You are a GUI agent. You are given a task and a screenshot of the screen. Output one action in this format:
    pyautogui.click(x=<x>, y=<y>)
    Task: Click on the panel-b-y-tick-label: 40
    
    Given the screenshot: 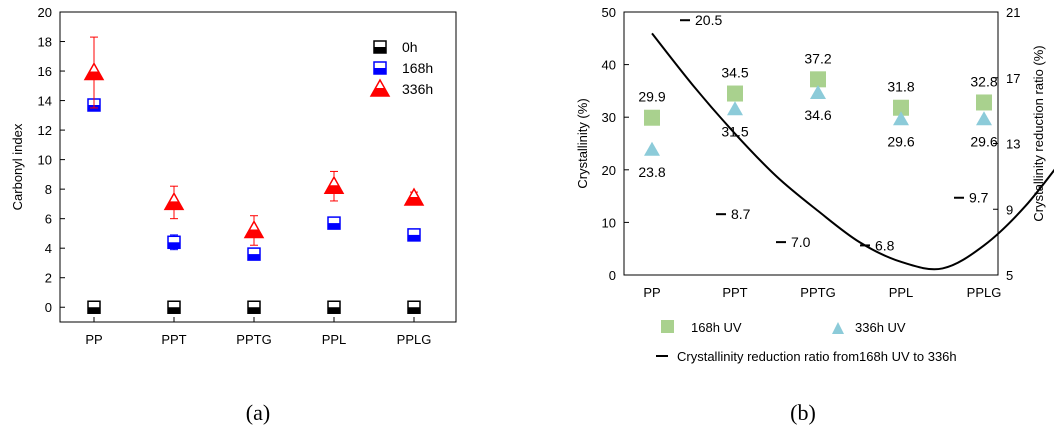 What is the action you would take?
    pyautogui.click(x=609, y=65)
    